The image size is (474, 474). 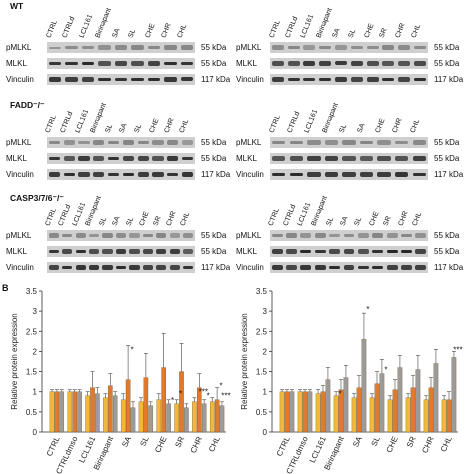 What do you see at coordinates (265, 392) in the screenshot?
I see `y-tick-label: 1` at bounding box center [265, 392].